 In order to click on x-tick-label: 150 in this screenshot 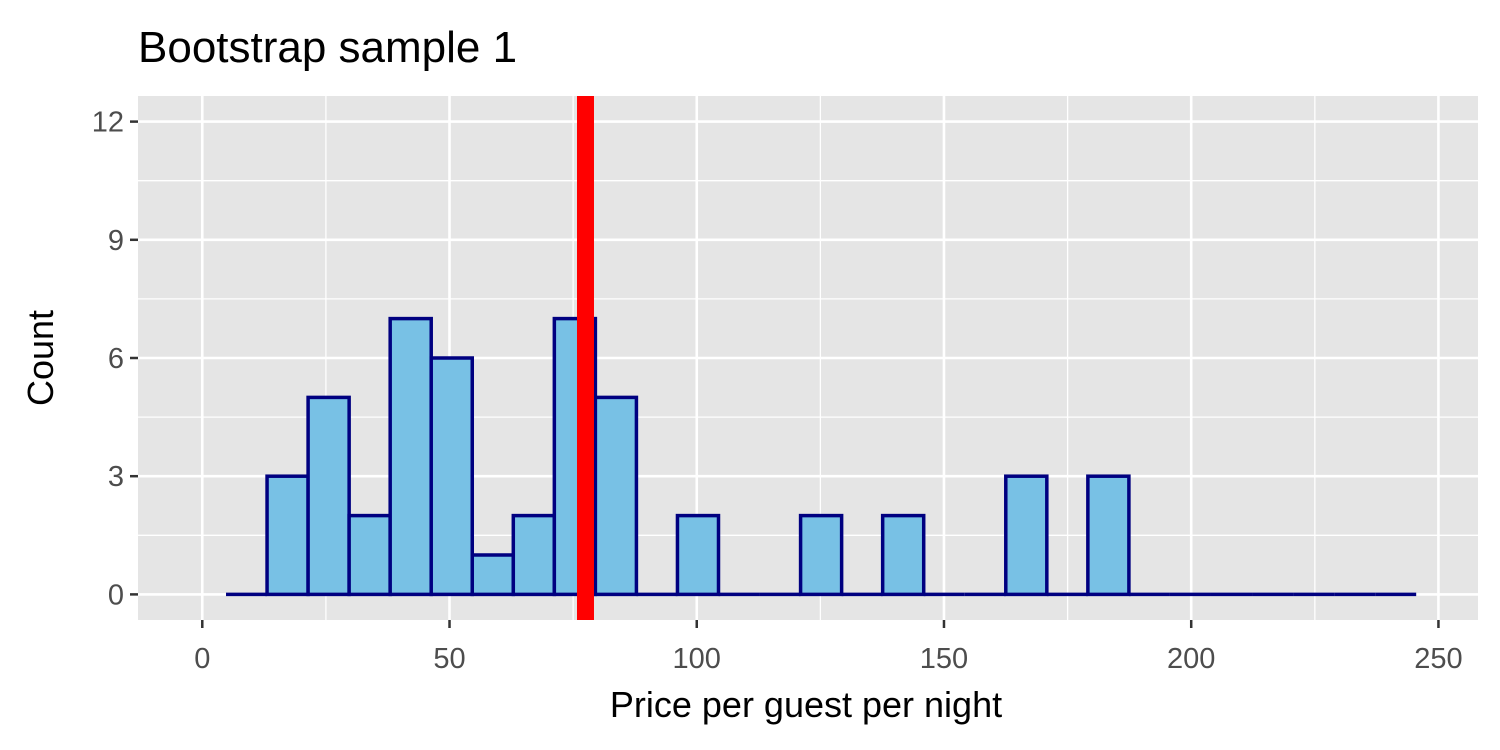, I will do `click(944, 659)`.